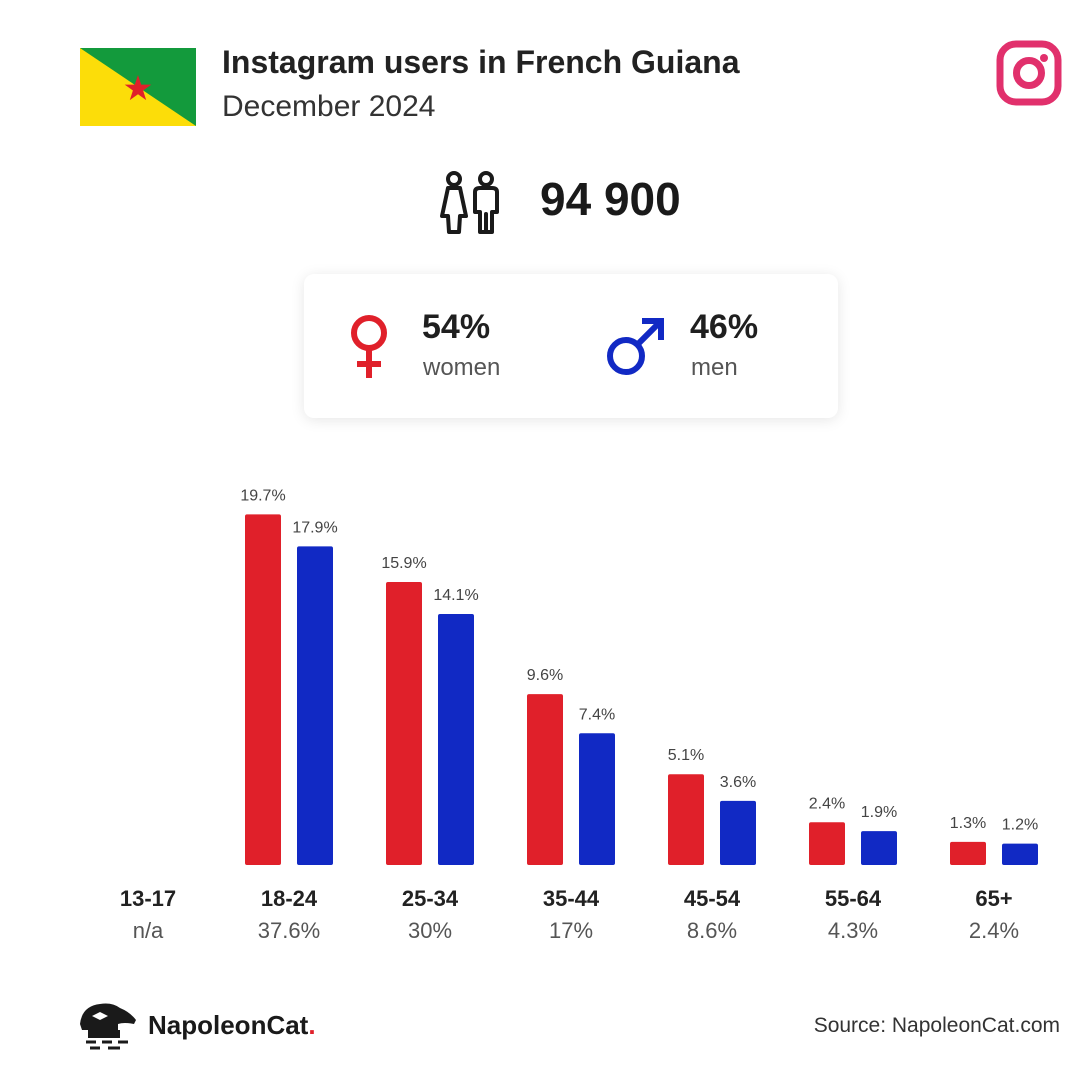 The height and width of the screenshot is (1080, 1080). What do you see at coordinates (430, 898) in the screenshot?
I see `age-category-label: 25-34` at bounding box center [430, 898].